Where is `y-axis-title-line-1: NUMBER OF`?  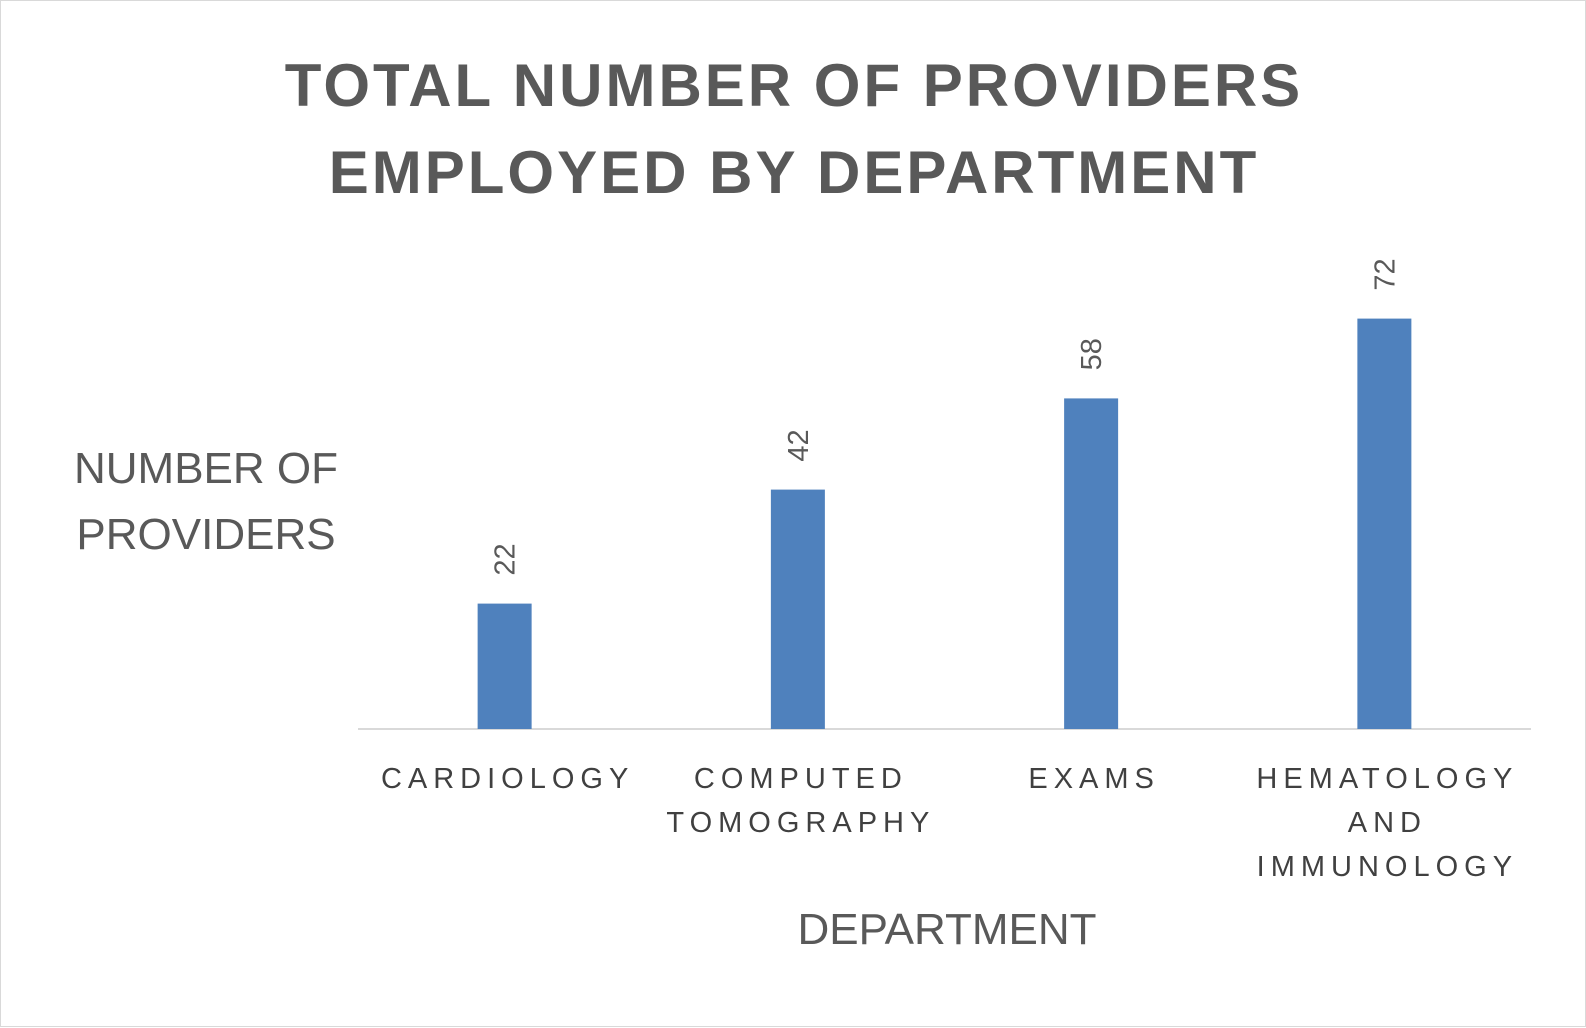 y-axis-title-line-1: NUMBER OF is located at coordinates (206, 468).